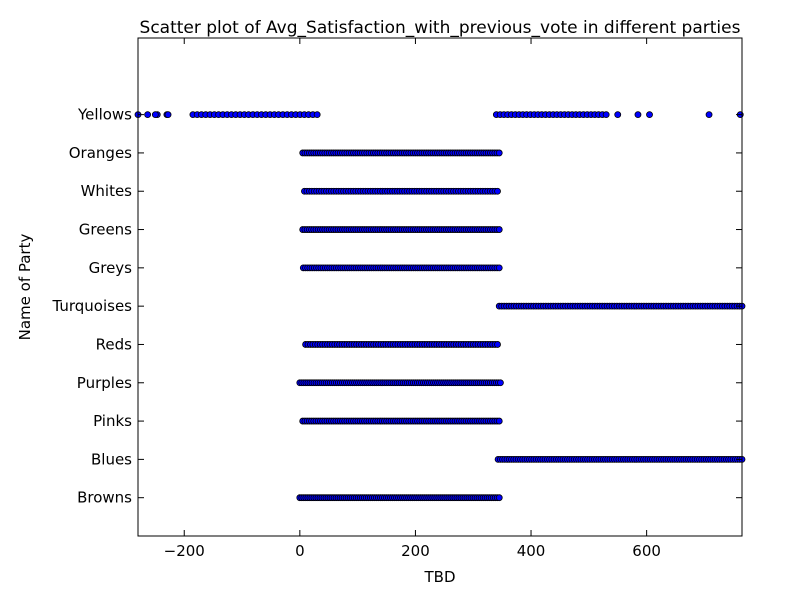 Image resolution: width=800 pixels, height=600 pixels. I want to click on x-tick-label: 200, so click(415, 551).